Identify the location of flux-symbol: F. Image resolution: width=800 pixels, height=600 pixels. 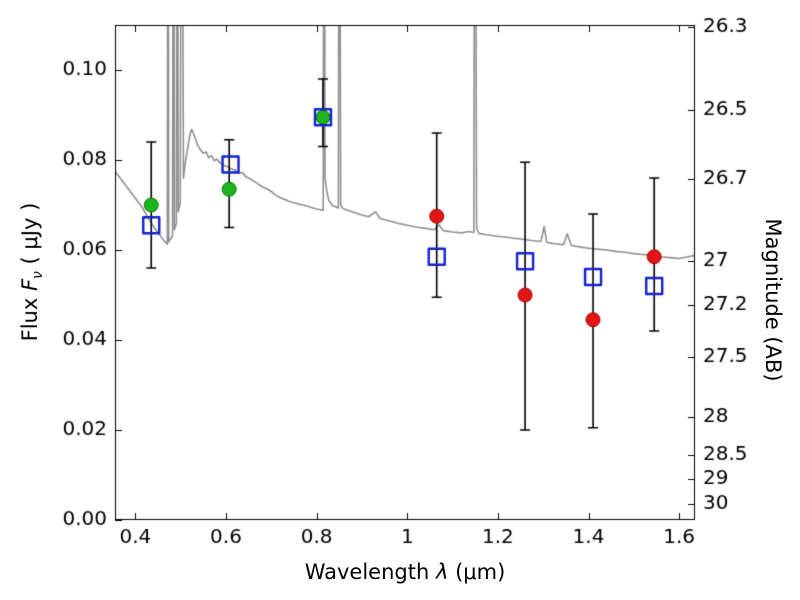
(29, 284).